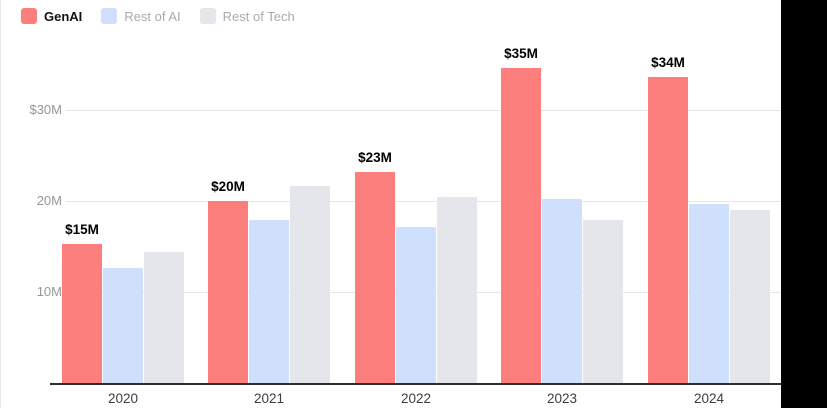 Image resolution: width=827 pixels, height=408 pixels. What do you see at coordinates (415, 384) in the screenshot?
I see `x-axis-line` at bounding box center [415, 384].